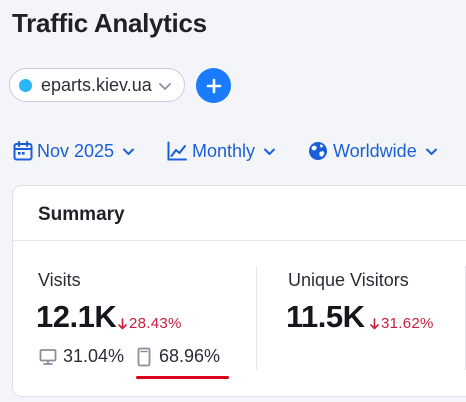 This screenshot has width=466, height=402. Describe the element at coordinates (25, 85) in the screenshot. I see `domain-status-dot` at that location.